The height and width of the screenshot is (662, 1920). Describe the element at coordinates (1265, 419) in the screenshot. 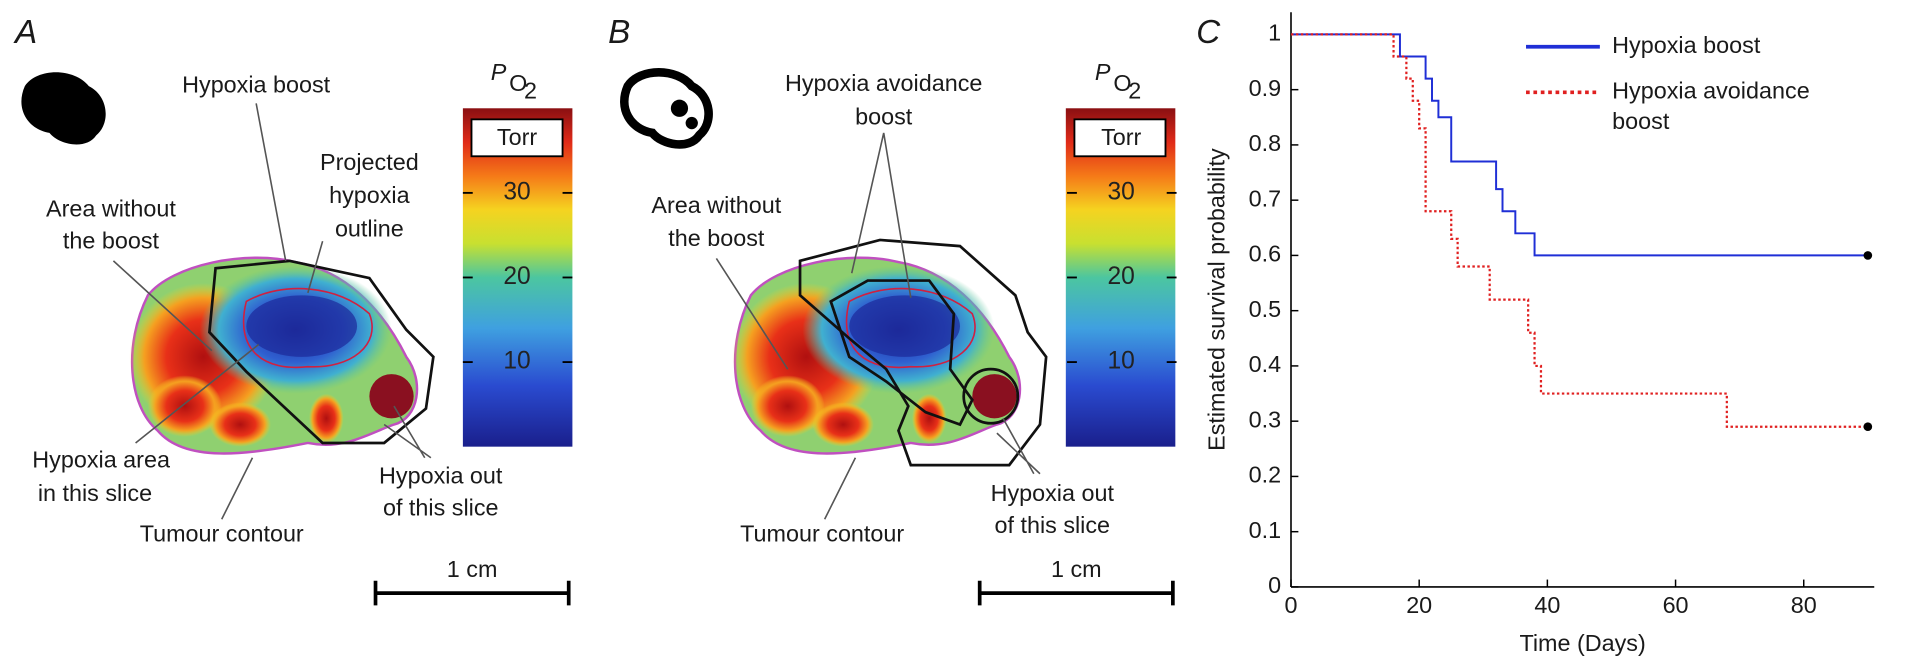

I see `y-tick-label: 0.3` at that location.